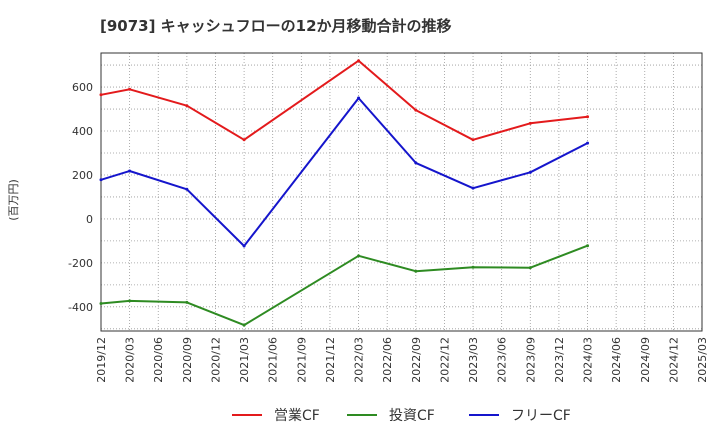  What do you see at coordinates (473, 360) in the screenshot?
I see `x-tick-label: 2023/03` at bounding box center [473, 360].